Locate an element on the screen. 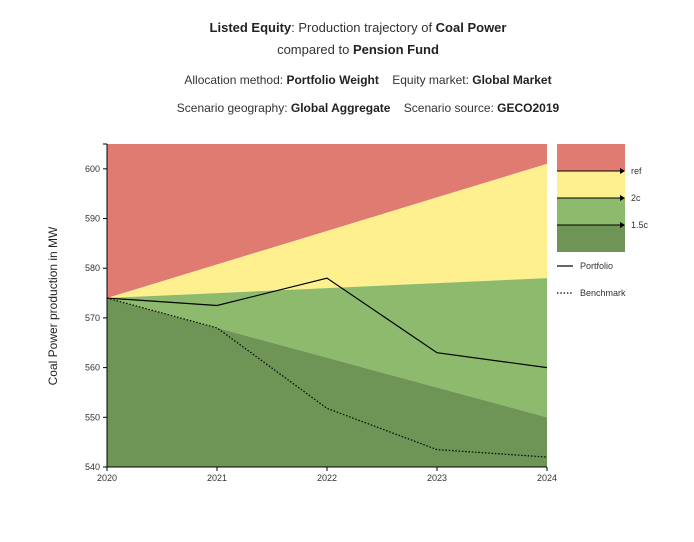  meta-row2-part-1: Global Aggregate is located at coordinates (341, 108).